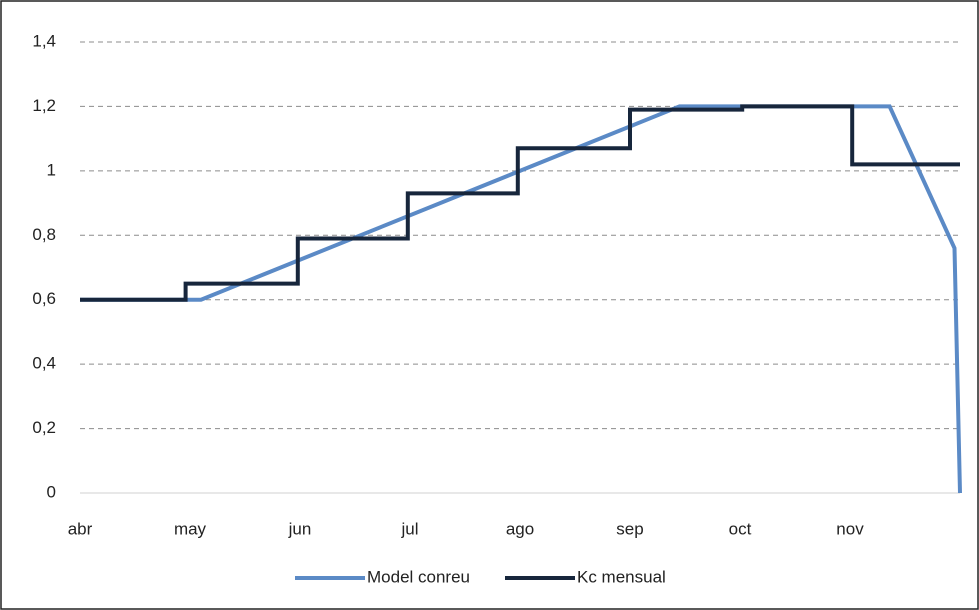  Describe the element at coordinates (44, 105) in the screenshot. I see `y-tick-label: 1,2` at that location.